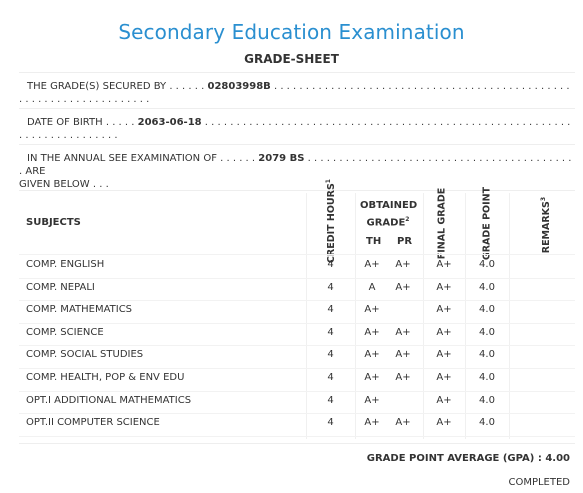 This screenshot has height=493, width=583. What do you see at coordinates (297, 289) in the screenshot?
I see `table-row: COMP. NEPALI 4 A A+ A+ 4.0` at bounding box center [297, 289].